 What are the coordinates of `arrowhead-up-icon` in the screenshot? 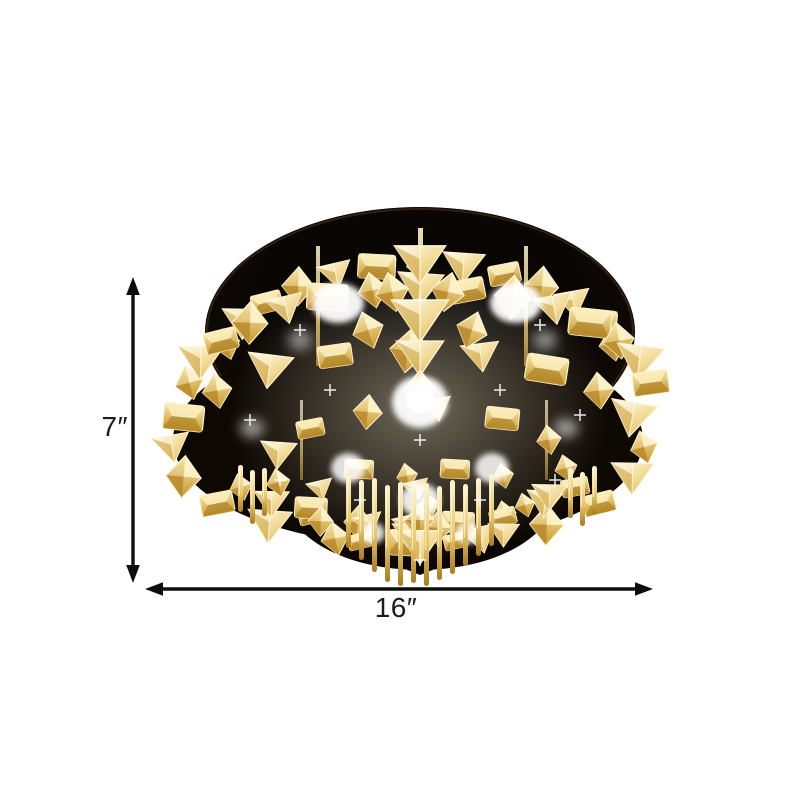 It's located at (133, 286).